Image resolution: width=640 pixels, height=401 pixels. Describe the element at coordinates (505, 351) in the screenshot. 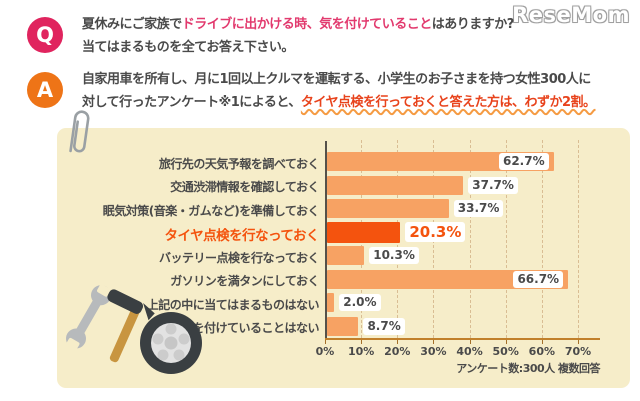

I see `x-tick-label: 50%` at that location.